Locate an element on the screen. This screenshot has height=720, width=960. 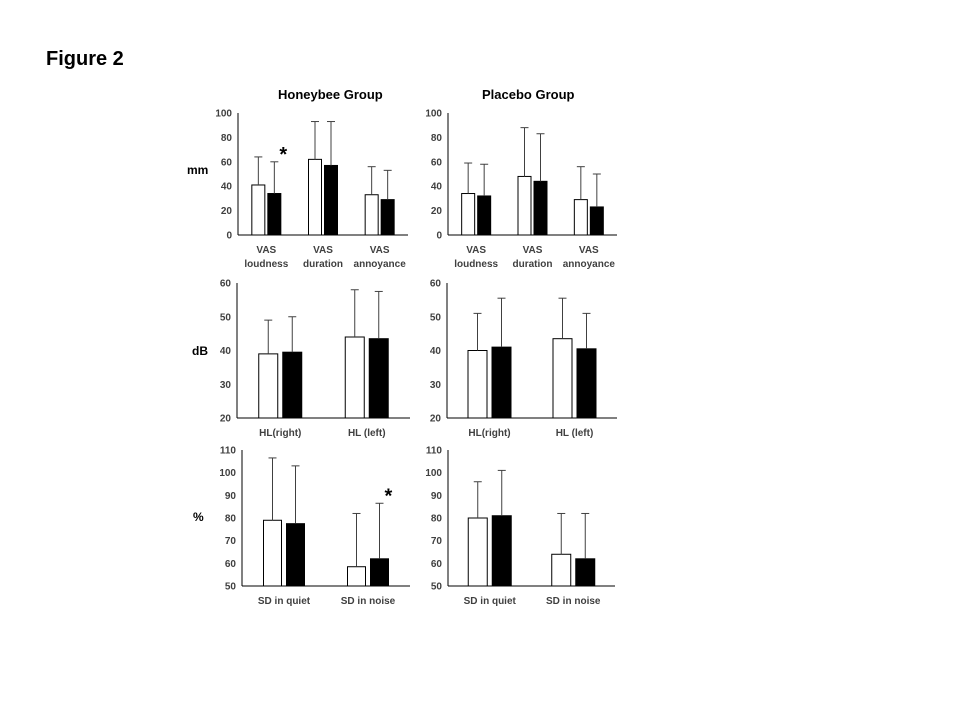
unit-label-percent: % is located at coordinates (198, 517).